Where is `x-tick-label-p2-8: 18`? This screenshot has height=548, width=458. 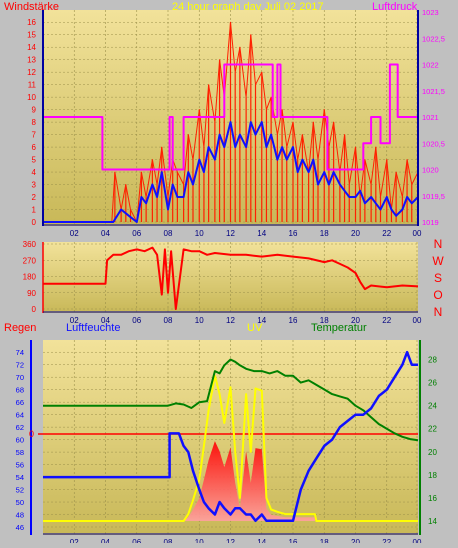 x-tick-label-p2-8: 18 is located at coordinates (324, 540).